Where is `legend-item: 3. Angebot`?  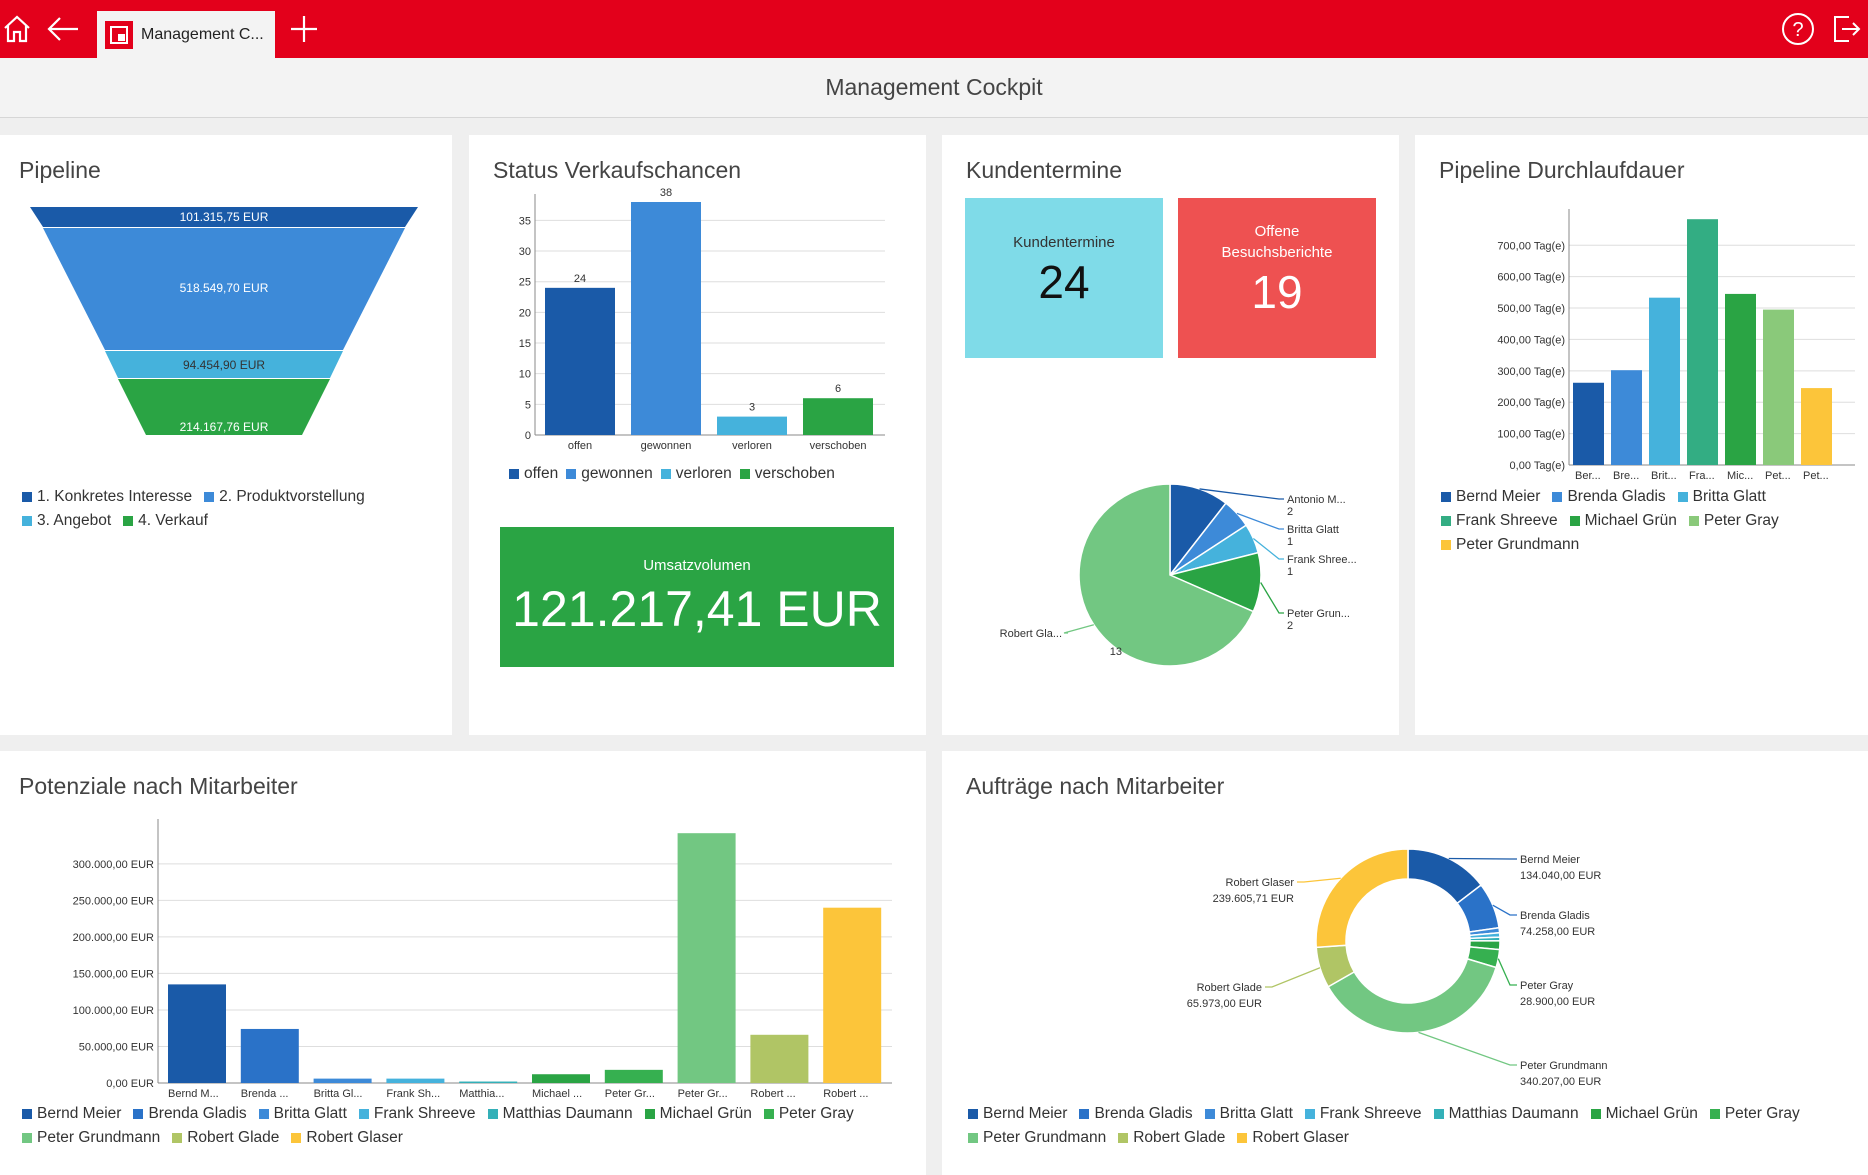 legend-item: 3. Angebot is located at coordinates (66, 521).